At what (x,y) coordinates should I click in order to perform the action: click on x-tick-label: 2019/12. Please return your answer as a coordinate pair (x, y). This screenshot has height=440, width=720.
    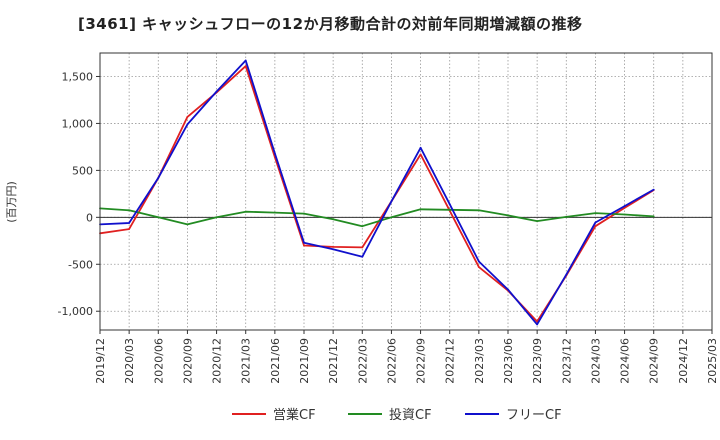
    Looking at the image, I should click on (100, 361).